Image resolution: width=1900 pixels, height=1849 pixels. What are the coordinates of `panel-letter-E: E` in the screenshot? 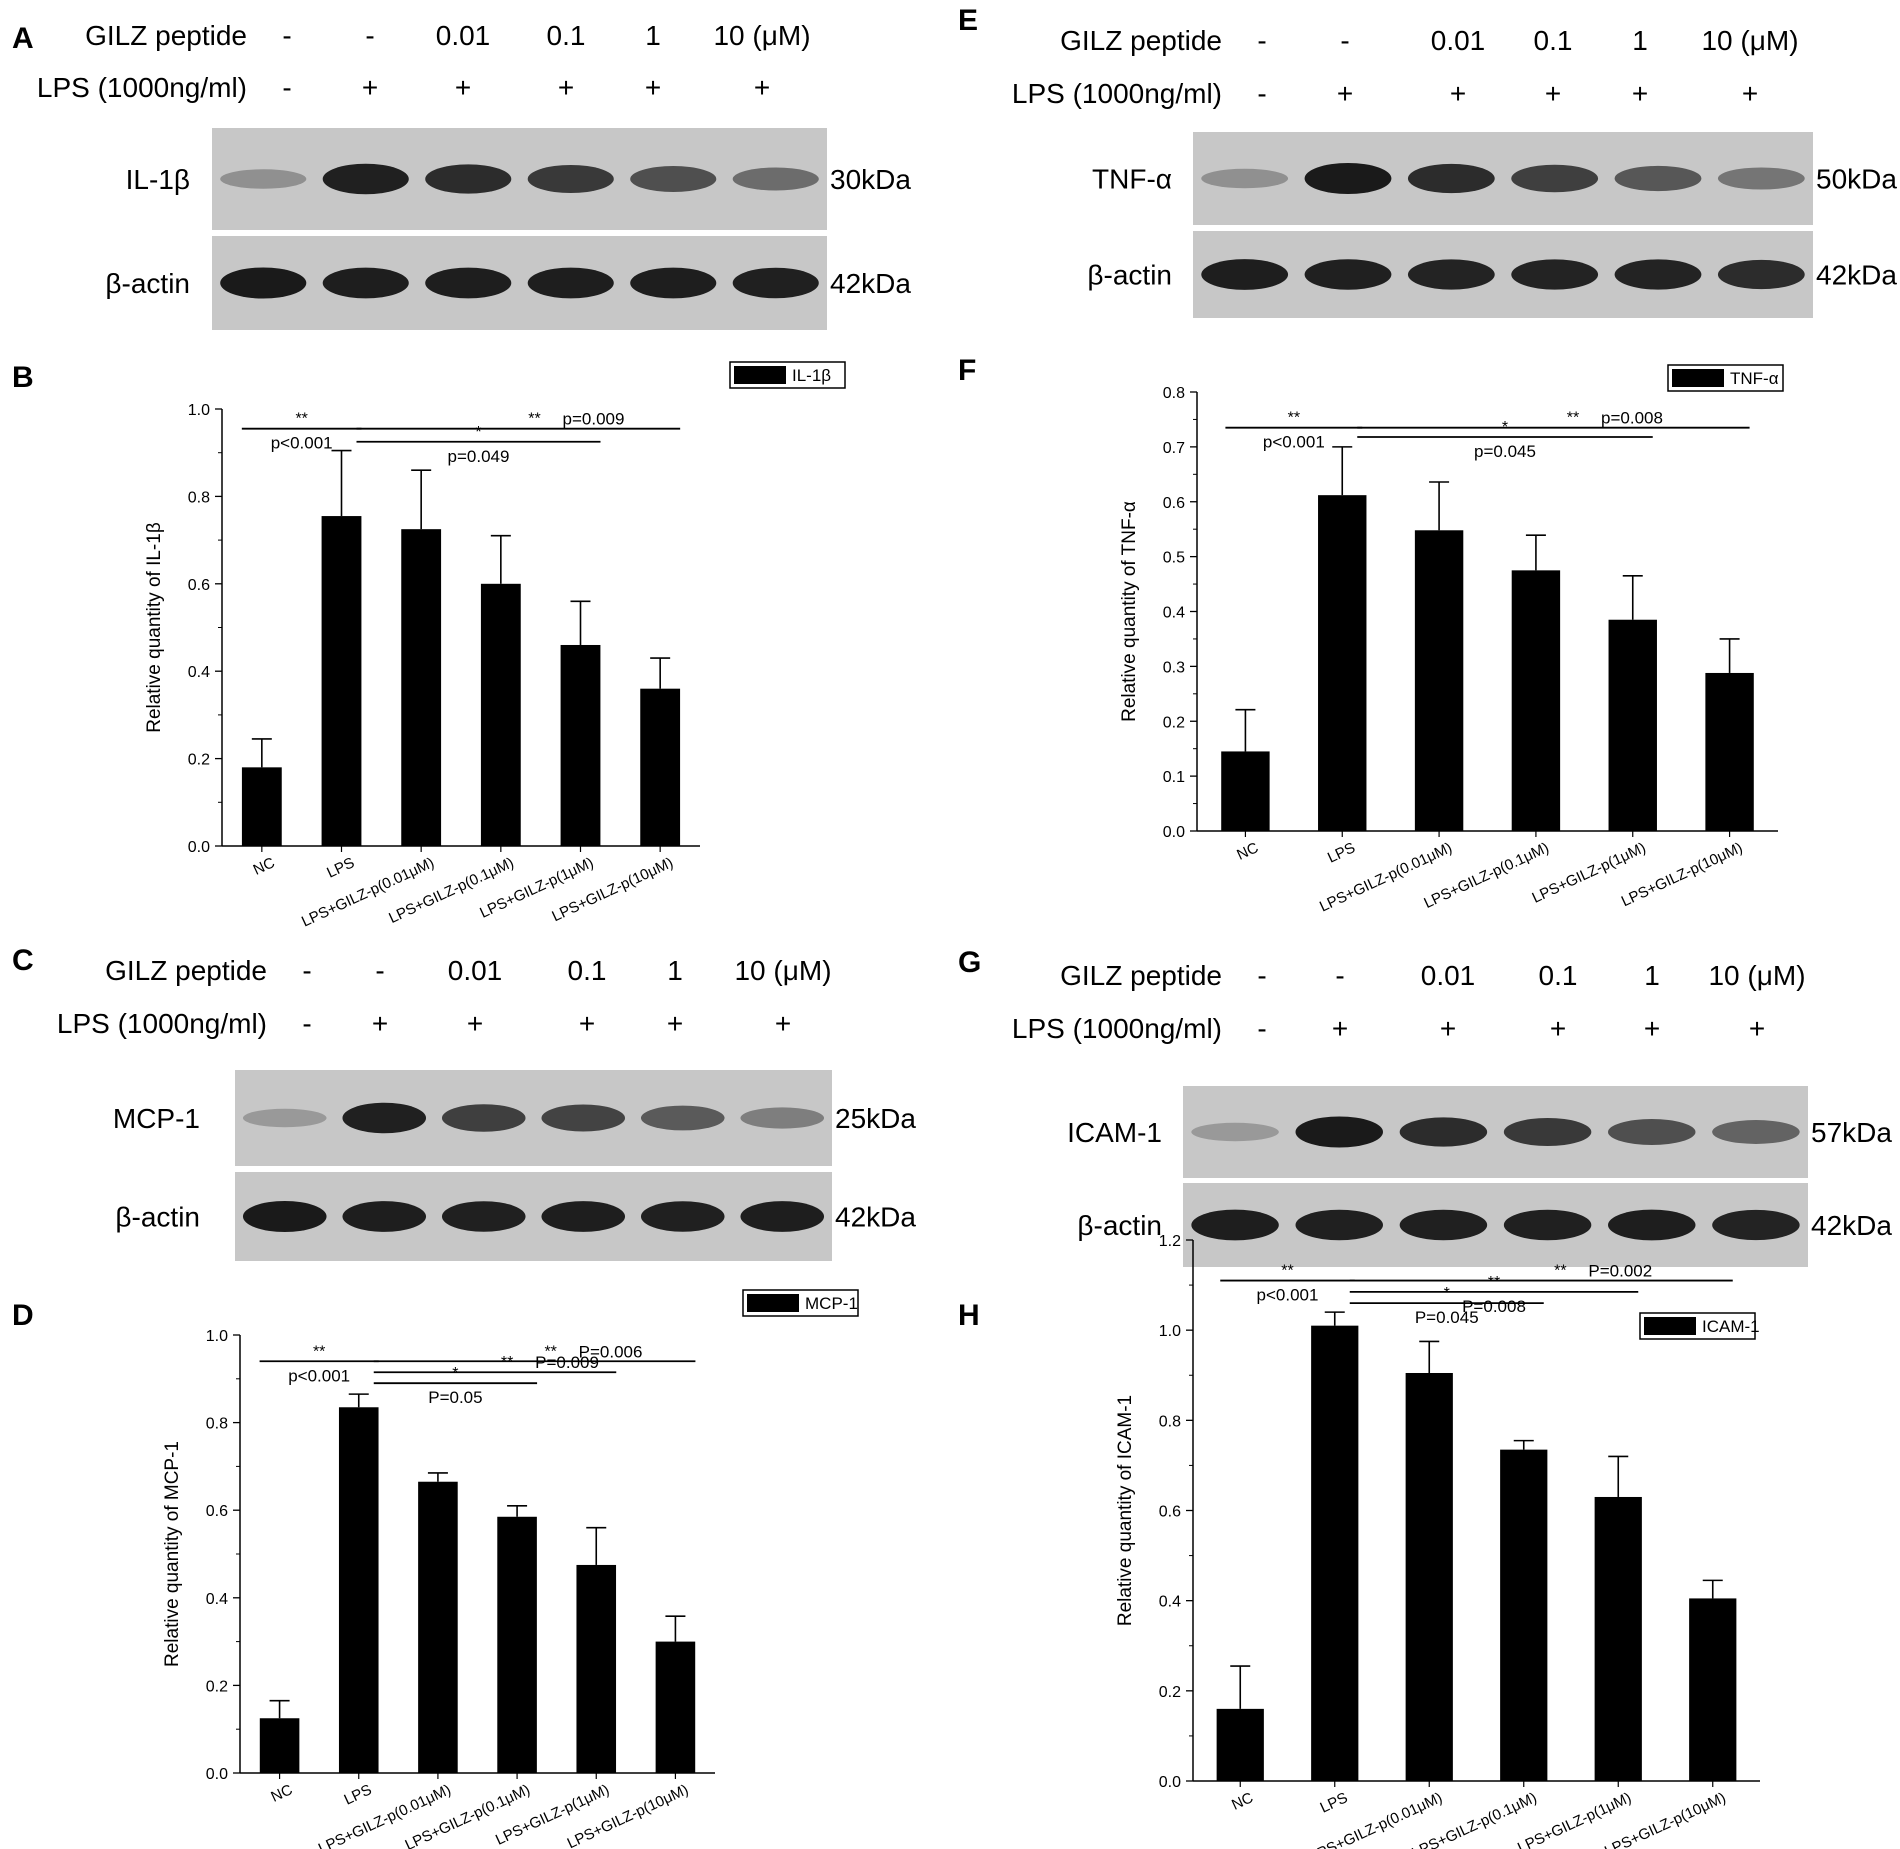 It's located at (968, 20).